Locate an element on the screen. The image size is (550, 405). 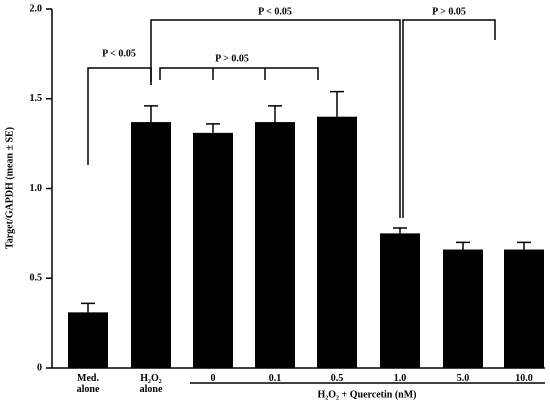
x-tick-label: 0.1 is located at coordinates (275, 378).